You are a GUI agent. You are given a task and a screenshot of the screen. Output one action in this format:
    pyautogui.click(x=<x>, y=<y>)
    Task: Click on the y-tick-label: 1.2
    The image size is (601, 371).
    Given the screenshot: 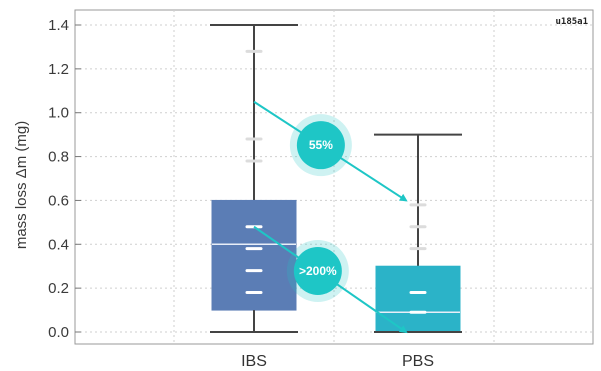 What is the action you would take?
    pyautogui.click(x=58, y=69)
    